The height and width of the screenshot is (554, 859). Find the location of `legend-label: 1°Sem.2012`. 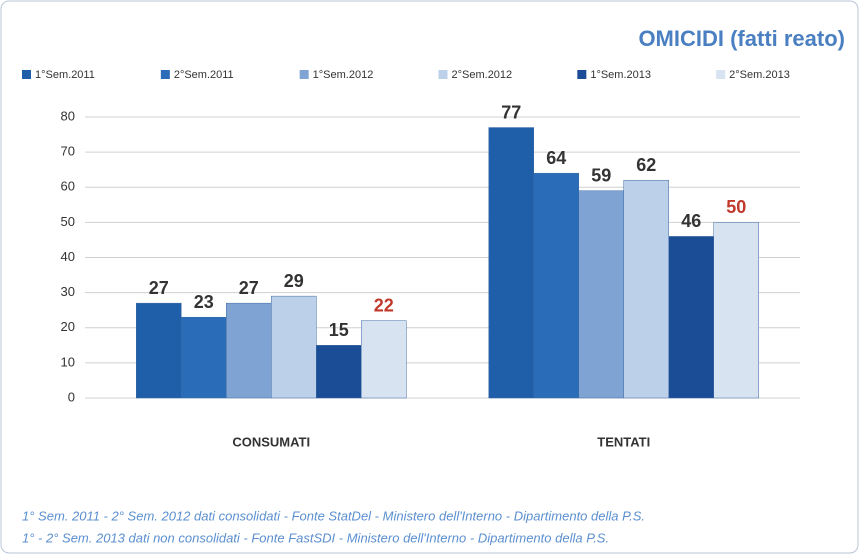

legend-label: 1°Sem.2012 is located at coordinates (343, 75).